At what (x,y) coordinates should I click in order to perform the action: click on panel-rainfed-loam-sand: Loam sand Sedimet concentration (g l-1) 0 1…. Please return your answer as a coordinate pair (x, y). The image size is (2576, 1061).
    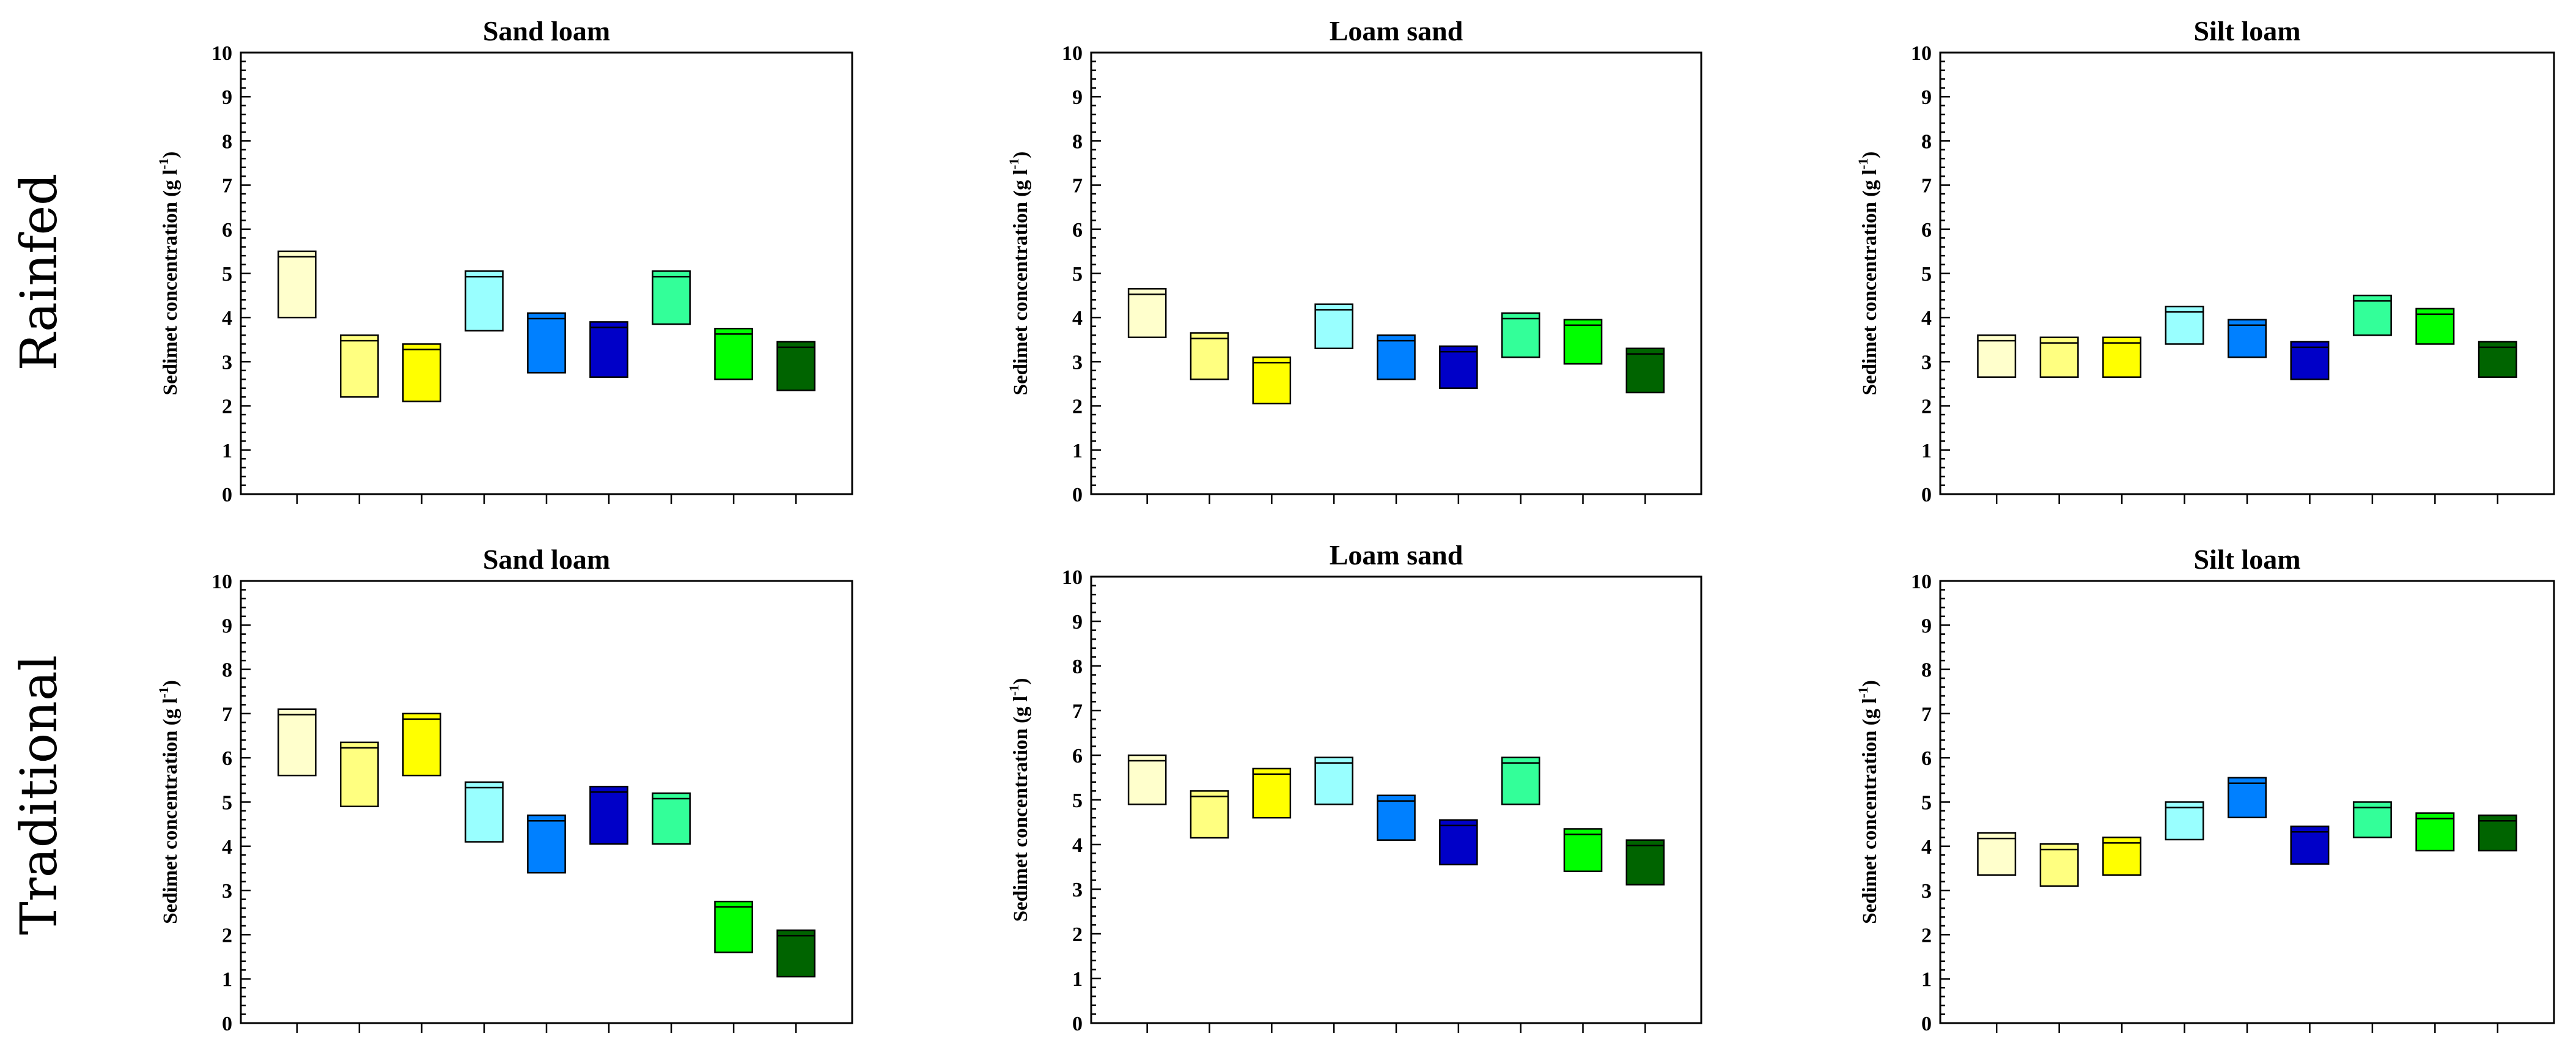
    Looking at the image, I should click on (1354, 260).